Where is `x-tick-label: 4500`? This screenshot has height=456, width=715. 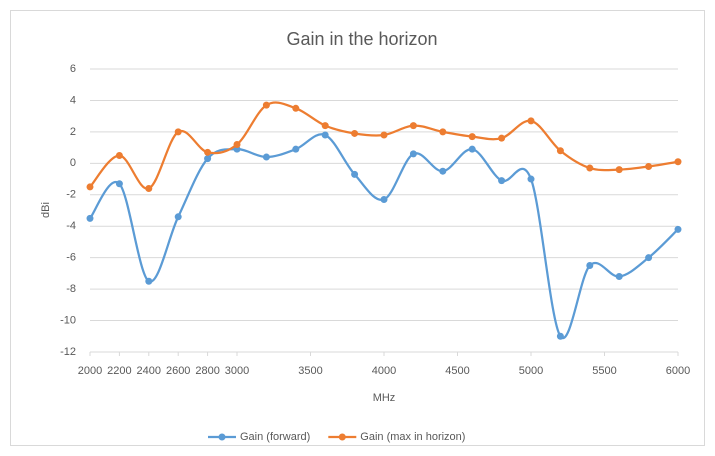 x-tick-label: 4500 is located at coordinates (457, 371).